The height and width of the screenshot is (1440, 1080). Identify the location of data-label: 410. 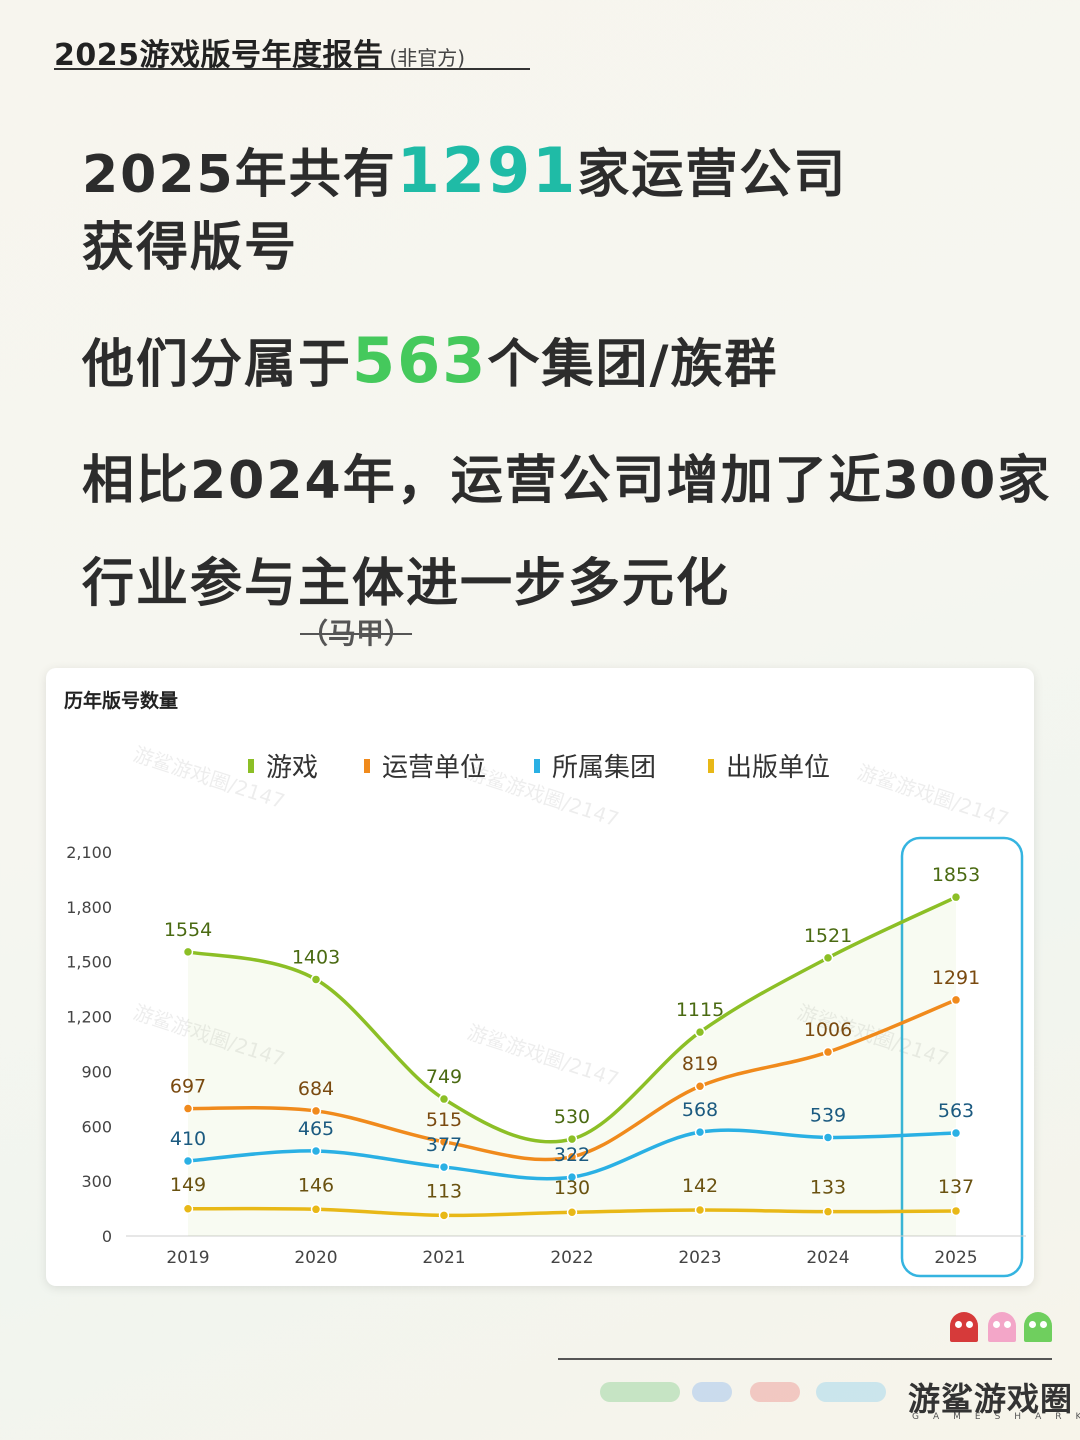
(188, 1139).